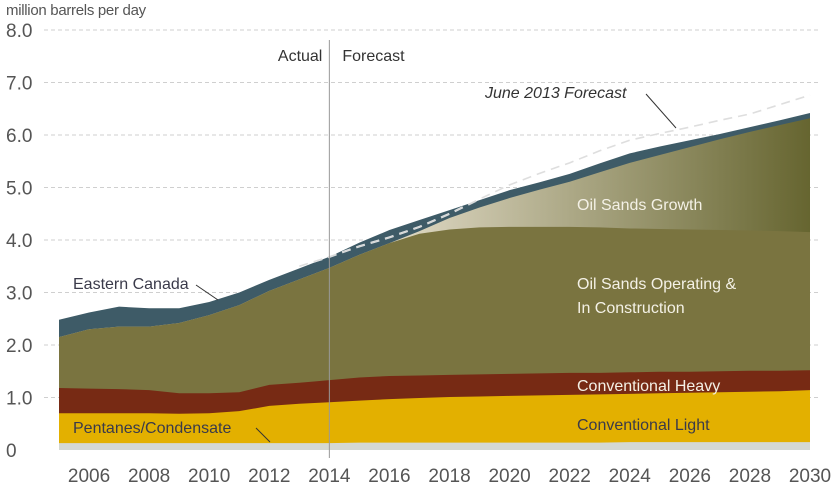 The height and width of the screenshot is (493, 835). Describe the element at coordinates (19, 84) in the screenshot. I see `y-tick-label: 7.0` at that location.